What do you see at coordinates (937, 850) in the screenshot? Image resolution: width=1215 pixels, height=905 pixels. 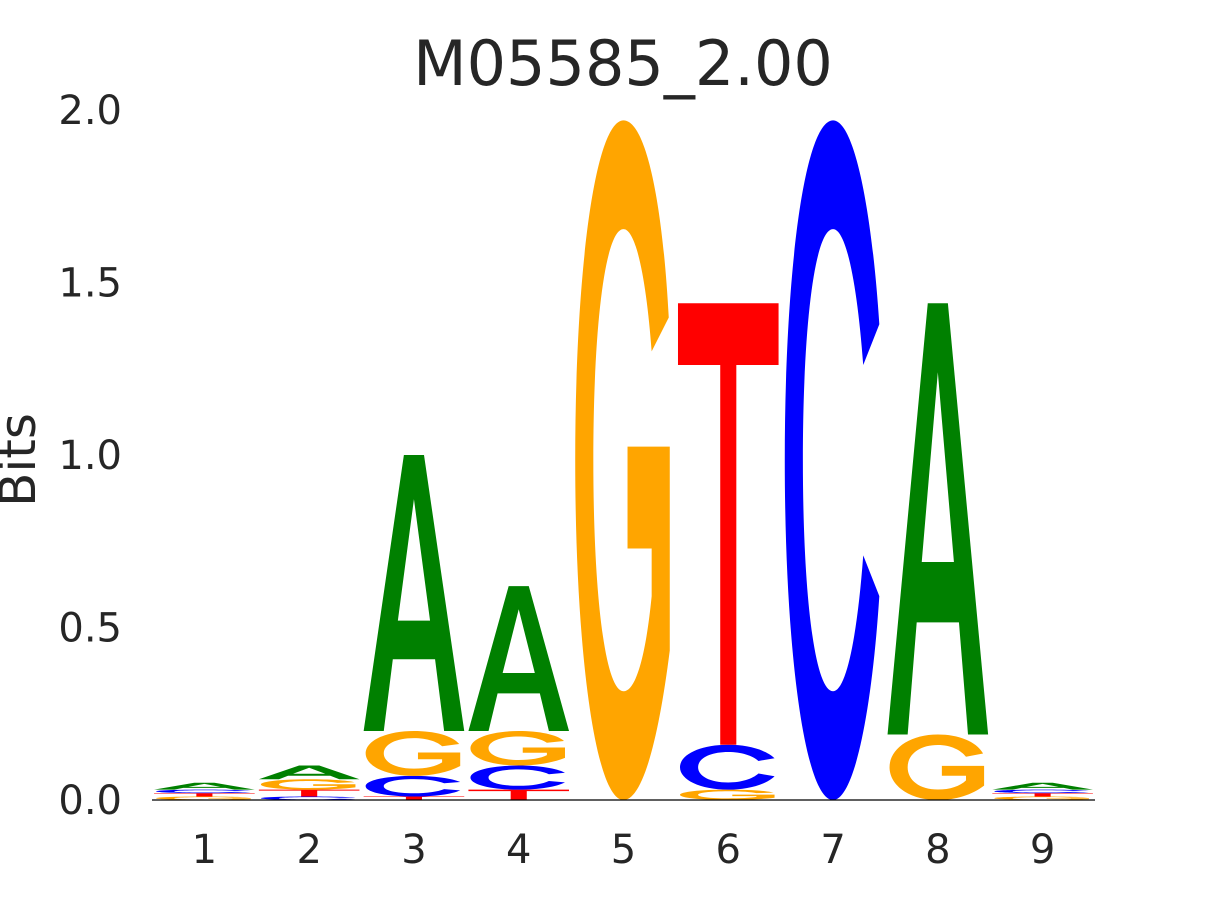 I see `x-tick-label: 8` at bounding box center [937, 850].